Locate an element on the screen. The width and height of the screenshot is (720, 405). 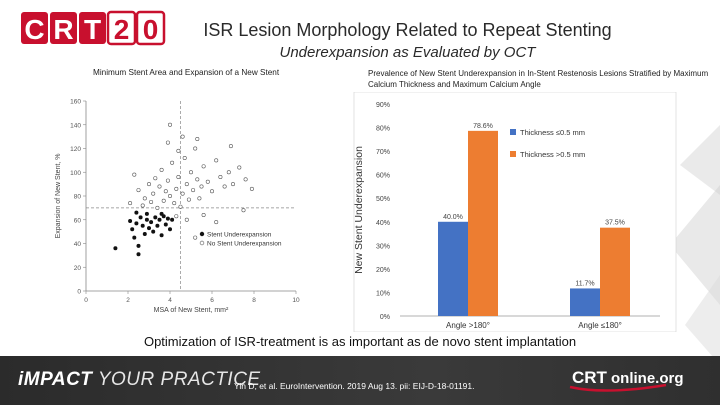
scatter-x-tick-label: 2 is located at coordinates (128, 300).